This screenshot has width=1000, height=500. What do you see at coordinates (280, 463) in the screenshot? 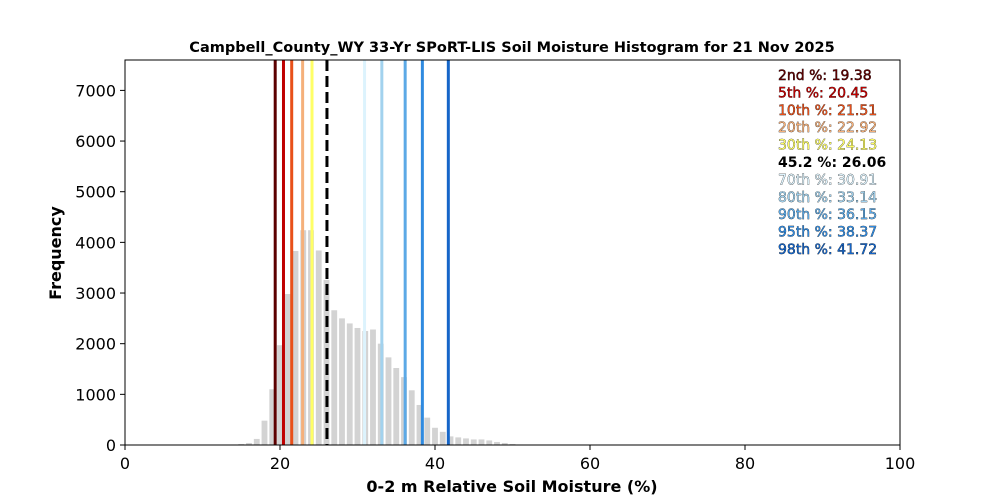
I see `x-tick-label: 20` at bounding box center [280, 463].